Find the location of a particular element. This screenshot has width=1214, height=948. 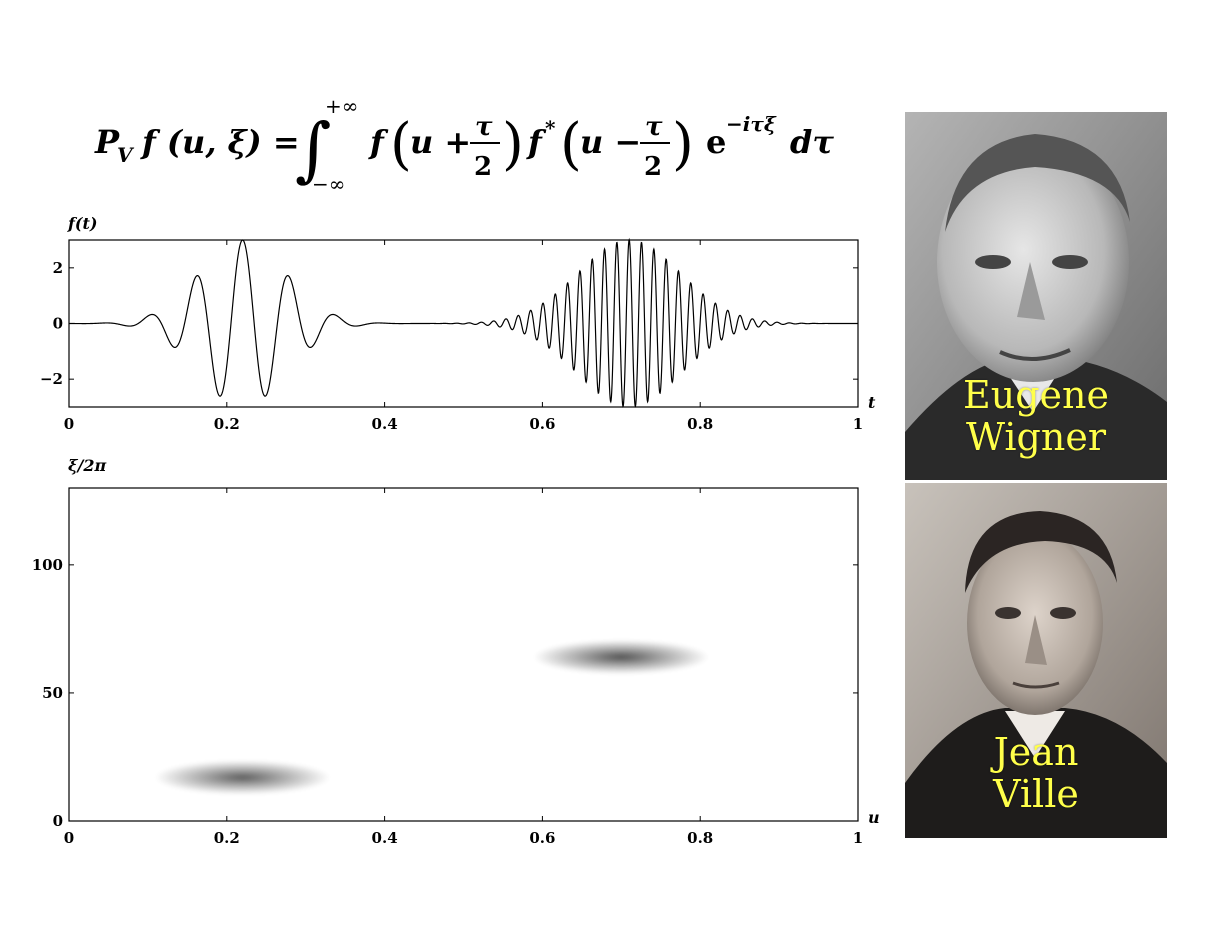

wv-xtick-label: 0.8 is located at coordinates (700, 838).